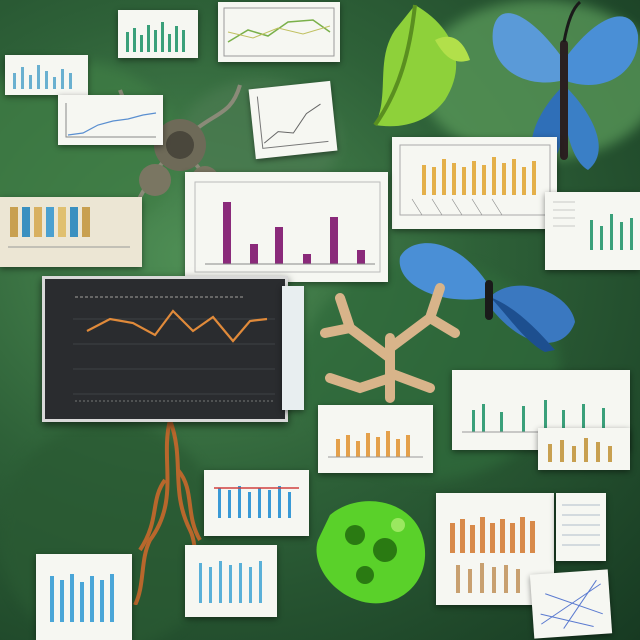 Image resolution: width=640 pixels, height=640 pixels. What do you see at coordinates (390, 343) in the screenshot?
I see `coral-icon` at bounding box center [390, 343].